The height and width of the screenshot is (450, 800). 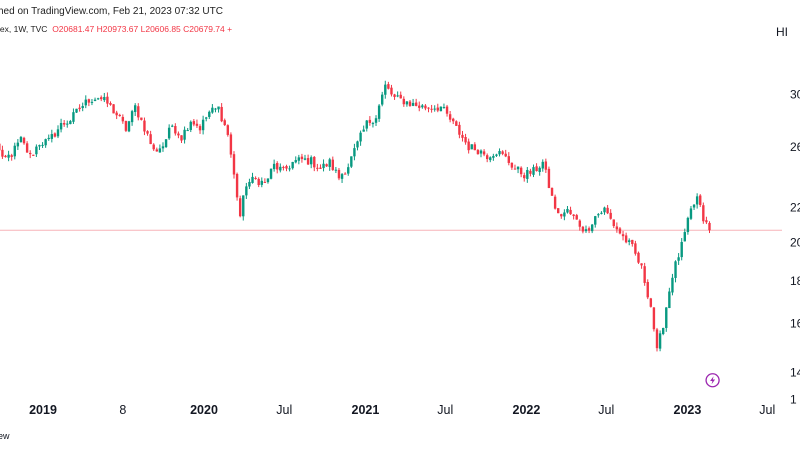 I want to click on lightning-icon, so click(x=712, y=380).